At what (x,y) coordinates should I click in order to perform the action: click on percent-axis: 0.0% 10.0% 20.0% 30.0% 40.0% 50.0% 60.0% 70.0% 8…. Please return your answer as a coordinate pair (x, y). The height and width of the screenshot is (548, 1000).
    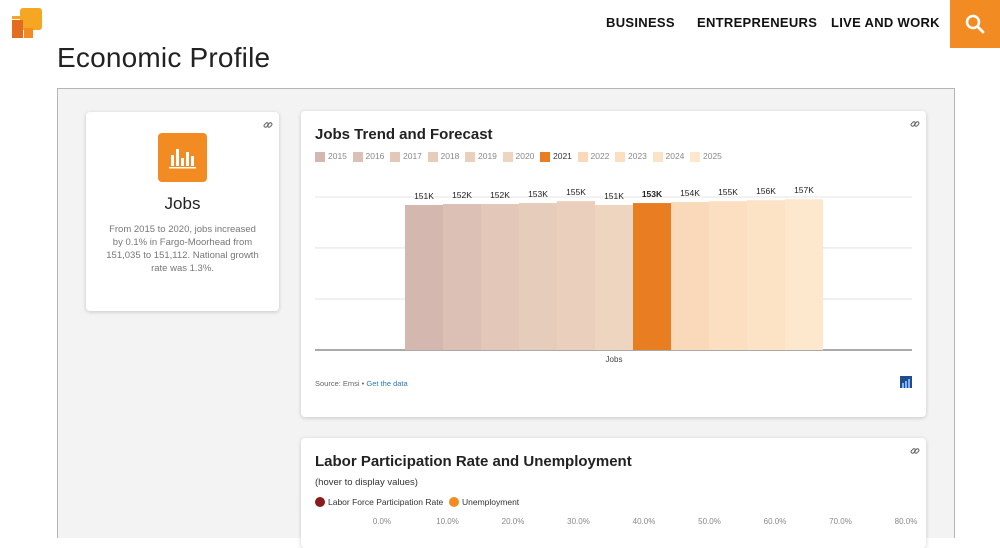
    Looking at the image, I should click on (613, 523).